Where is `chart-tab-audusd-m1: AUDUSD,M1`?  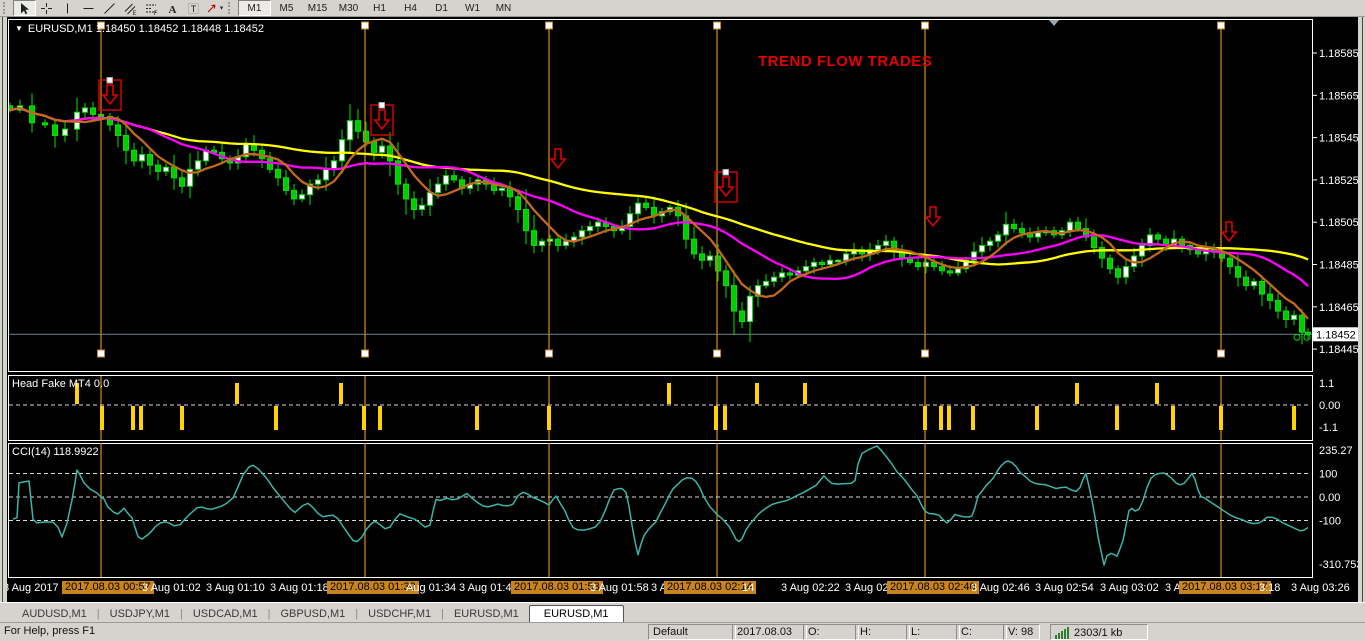 chart-tab-audusd-m1: AUDUSD,M1 is located at coordinates (54, 614).